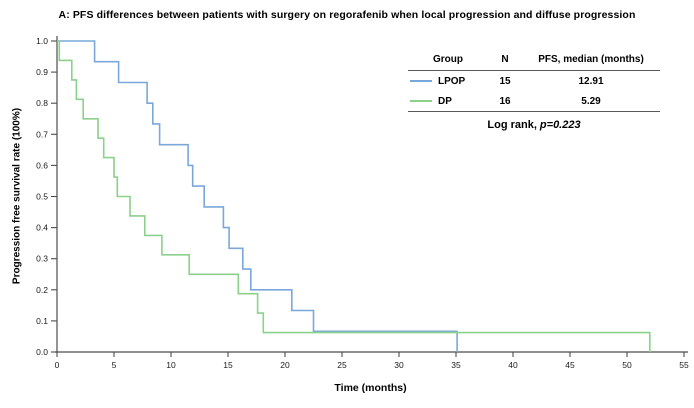 This screenshot has height=408, width=694. Describe the element at coordinates (42, 228) in the screenshot. I see `y-tick-label: 0.4` at that location.